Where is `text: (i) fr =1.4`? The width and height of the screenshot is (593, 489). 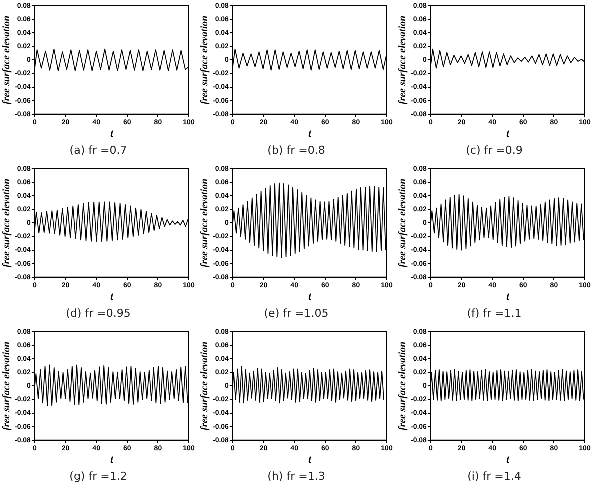 text: (i) fr =1.4 is located at coordinates (494, 477).